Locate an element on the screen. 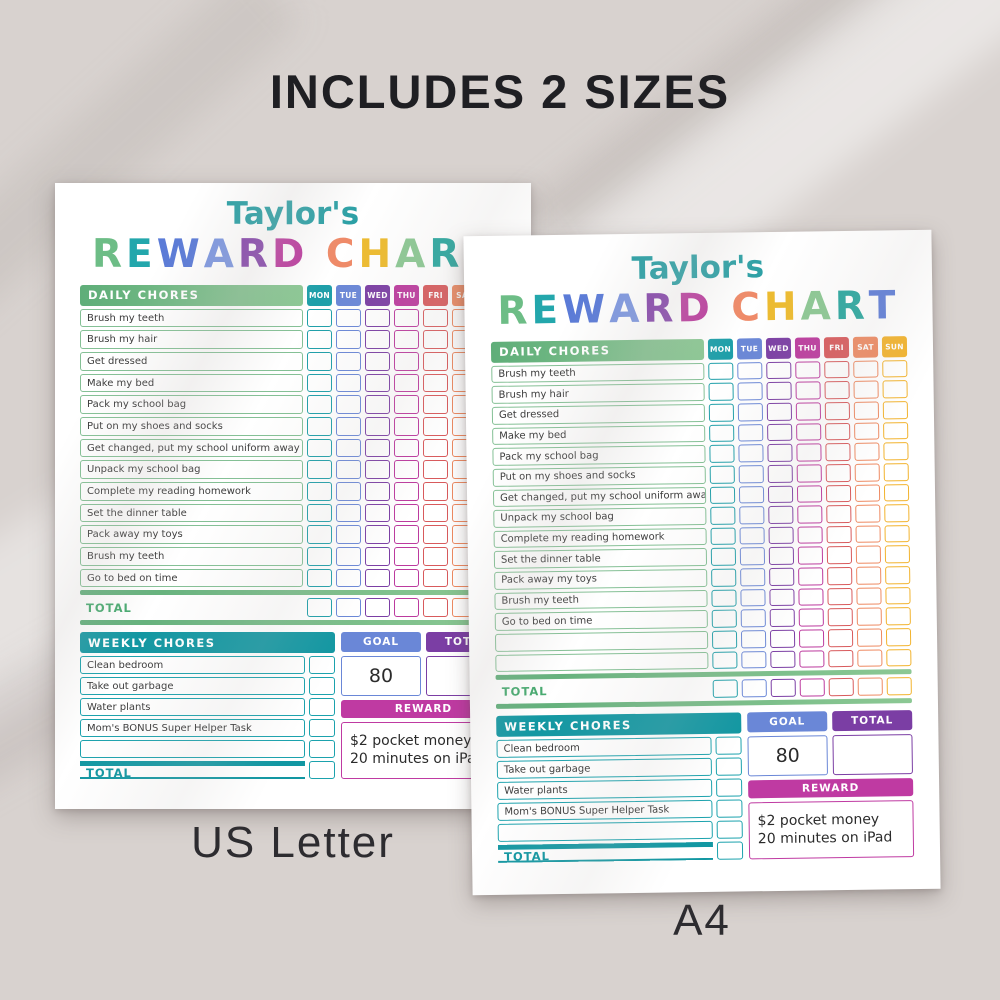 This screenshot has height=1000, width=1000. weekly-chore-row: Mom's BONUS Super Helper Task is located at coordinates (620, 810).